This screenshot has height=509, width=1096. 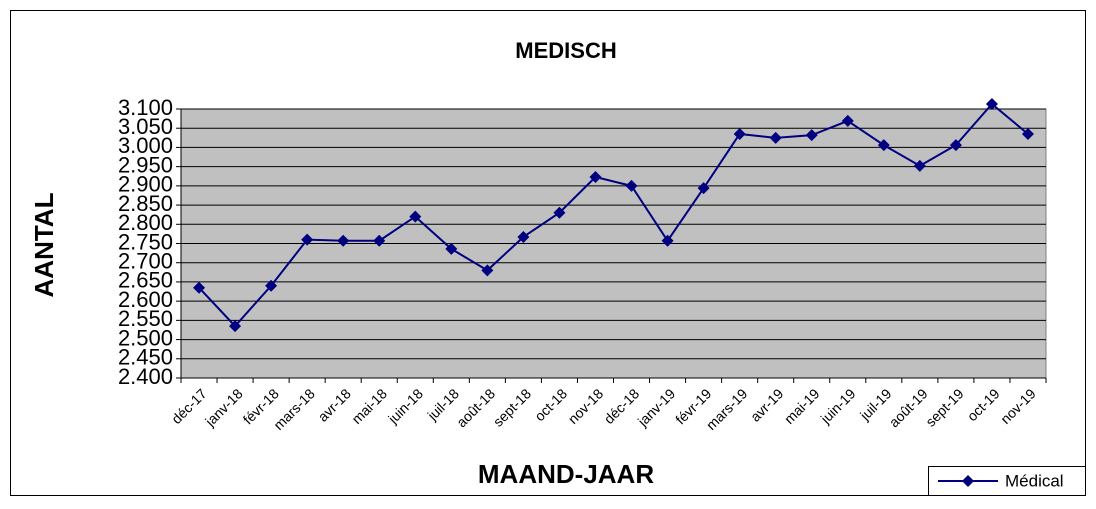 I want to click on y-tick-label: 2.600, so click(x=145, y=299).